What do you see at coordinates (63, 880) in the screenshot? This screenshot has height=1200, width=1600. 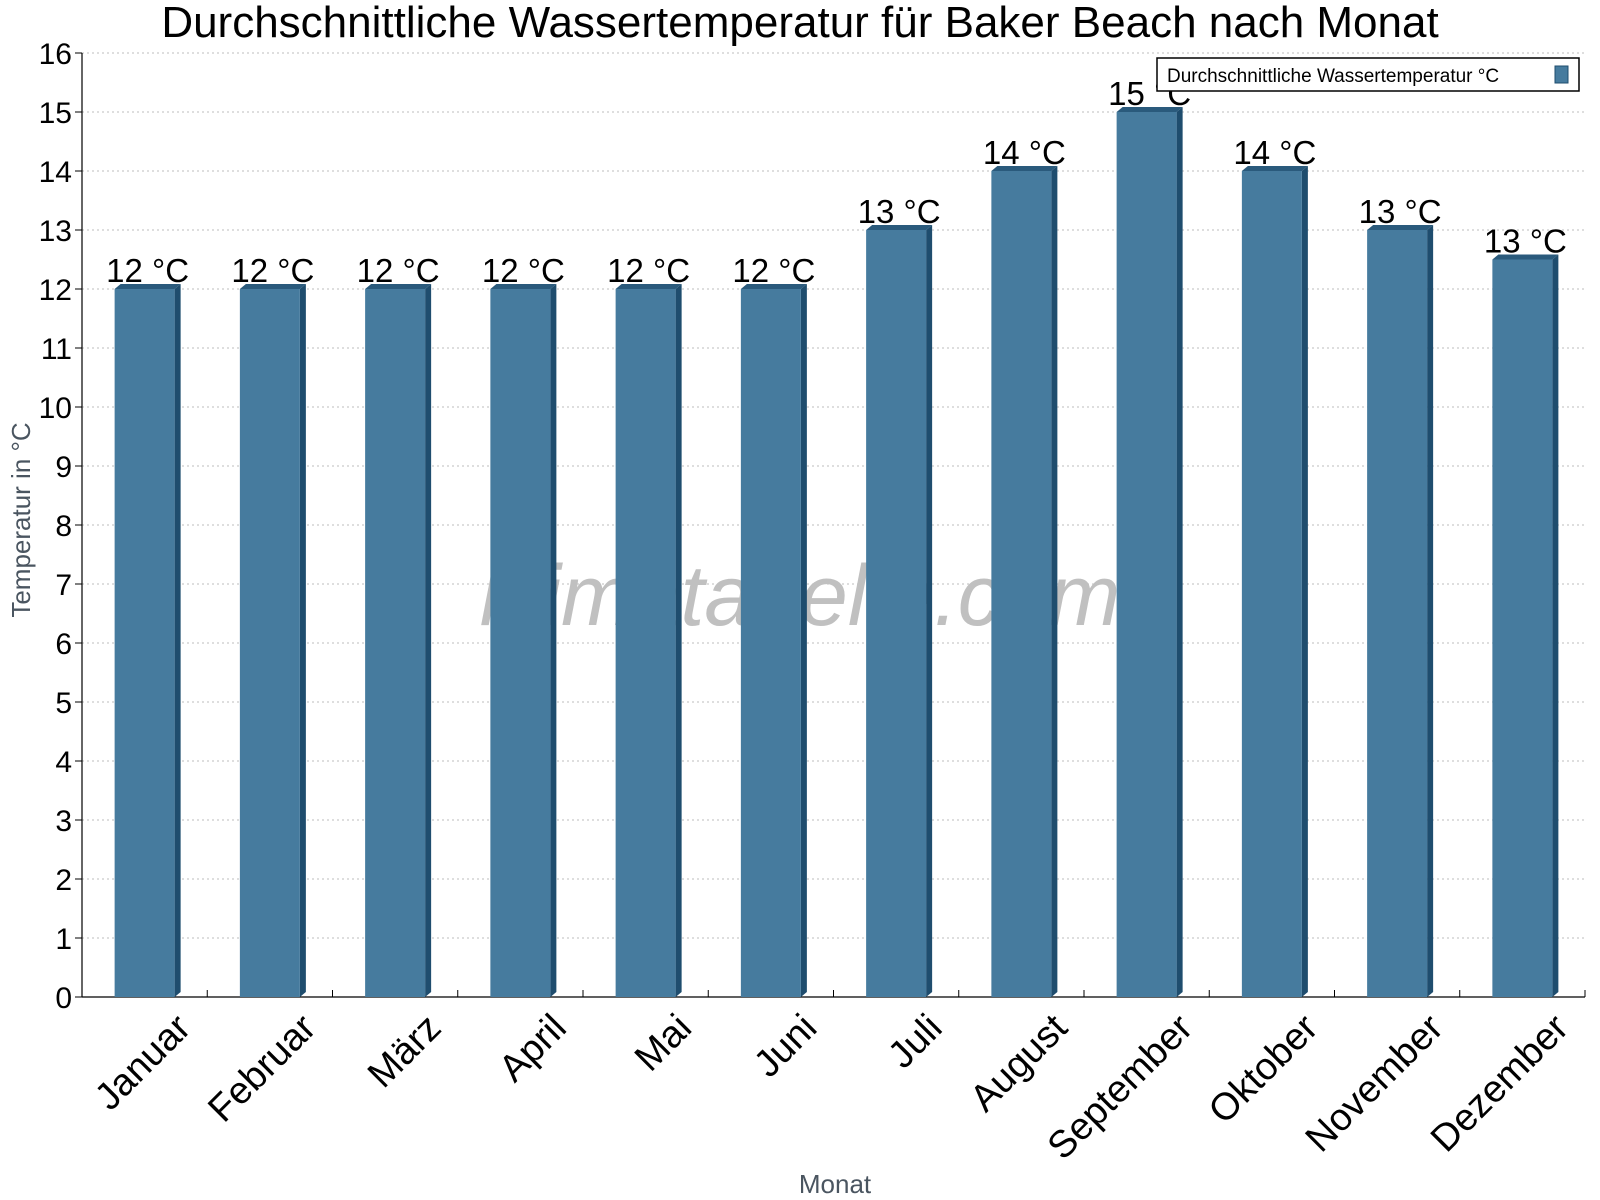 I see `y-tick-label: 2` at bounding box center [63, 880].